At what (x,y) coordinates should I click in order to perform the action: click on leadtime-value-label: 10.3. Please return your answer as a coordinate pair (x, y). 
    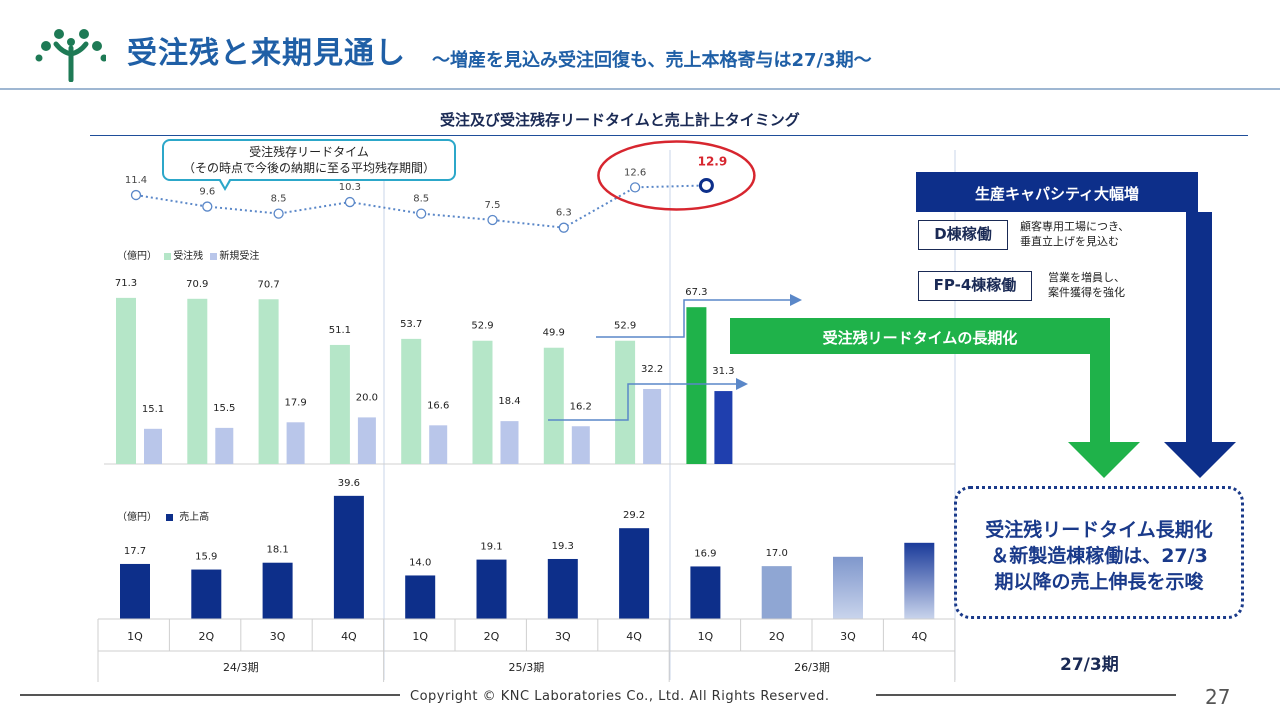
    Looking at the image, I should click on (350, 187).